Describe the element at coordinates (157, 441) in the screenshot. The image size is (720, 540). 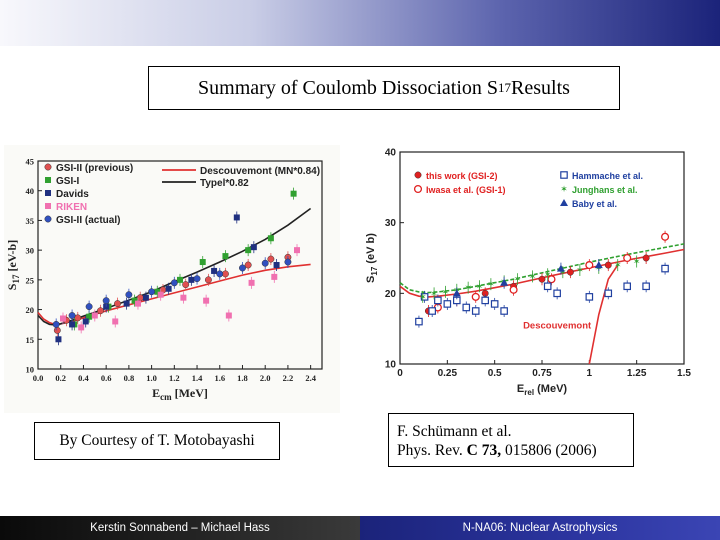
I see `caption-left: By Courtesy of T. Motobayashi` at that location.